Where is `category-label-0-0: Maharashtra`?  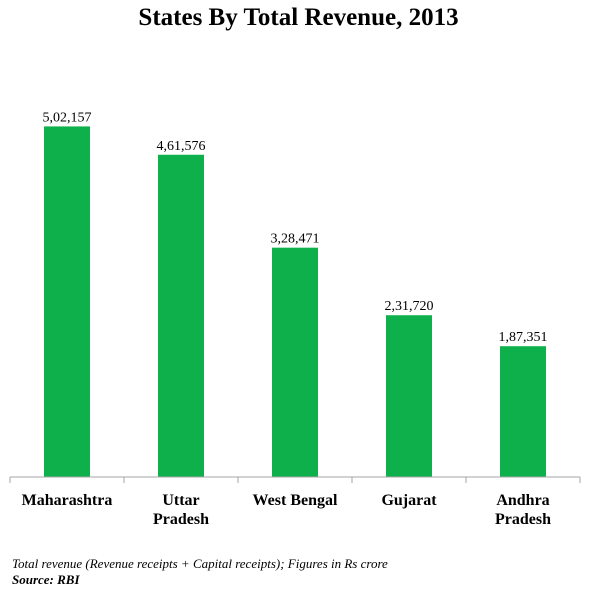 category-label-0-0: Maharashtra is located at coordinates (67, 500).